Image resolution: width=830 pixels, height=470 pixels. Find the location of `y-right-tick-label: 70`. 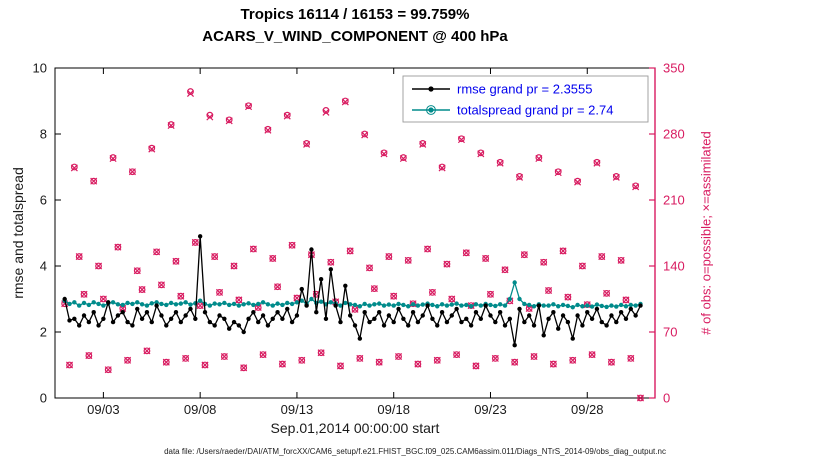

y-right-tick-label: 70 is located at coordinates (670, 332).